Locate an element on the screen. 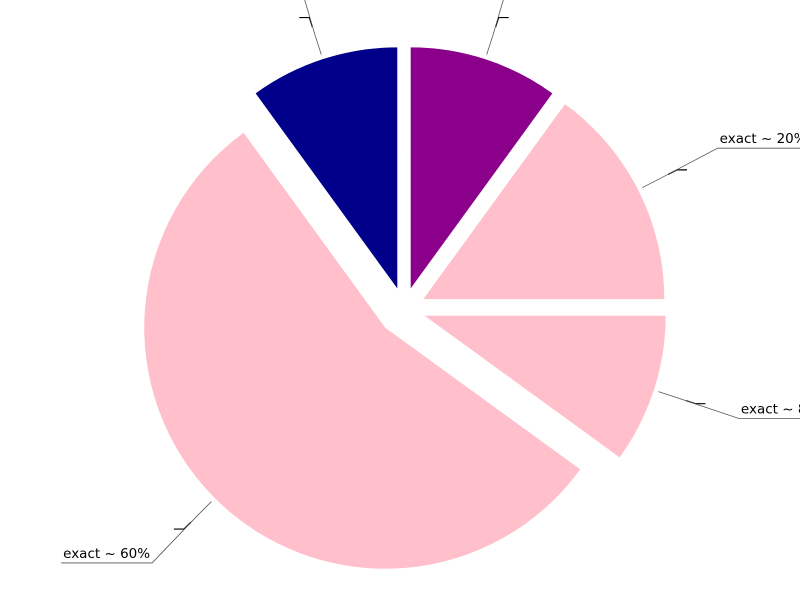  slice-label: exact ~ 80% is located at coordinates (770, 409).